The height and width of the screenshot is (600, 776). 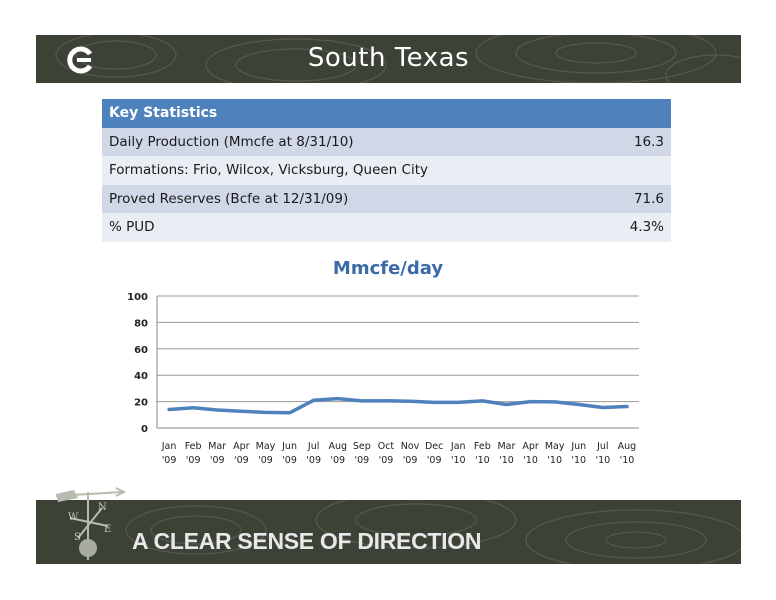 I want to click on table-header-row: Key Statistics, so click(x=386, y=113).